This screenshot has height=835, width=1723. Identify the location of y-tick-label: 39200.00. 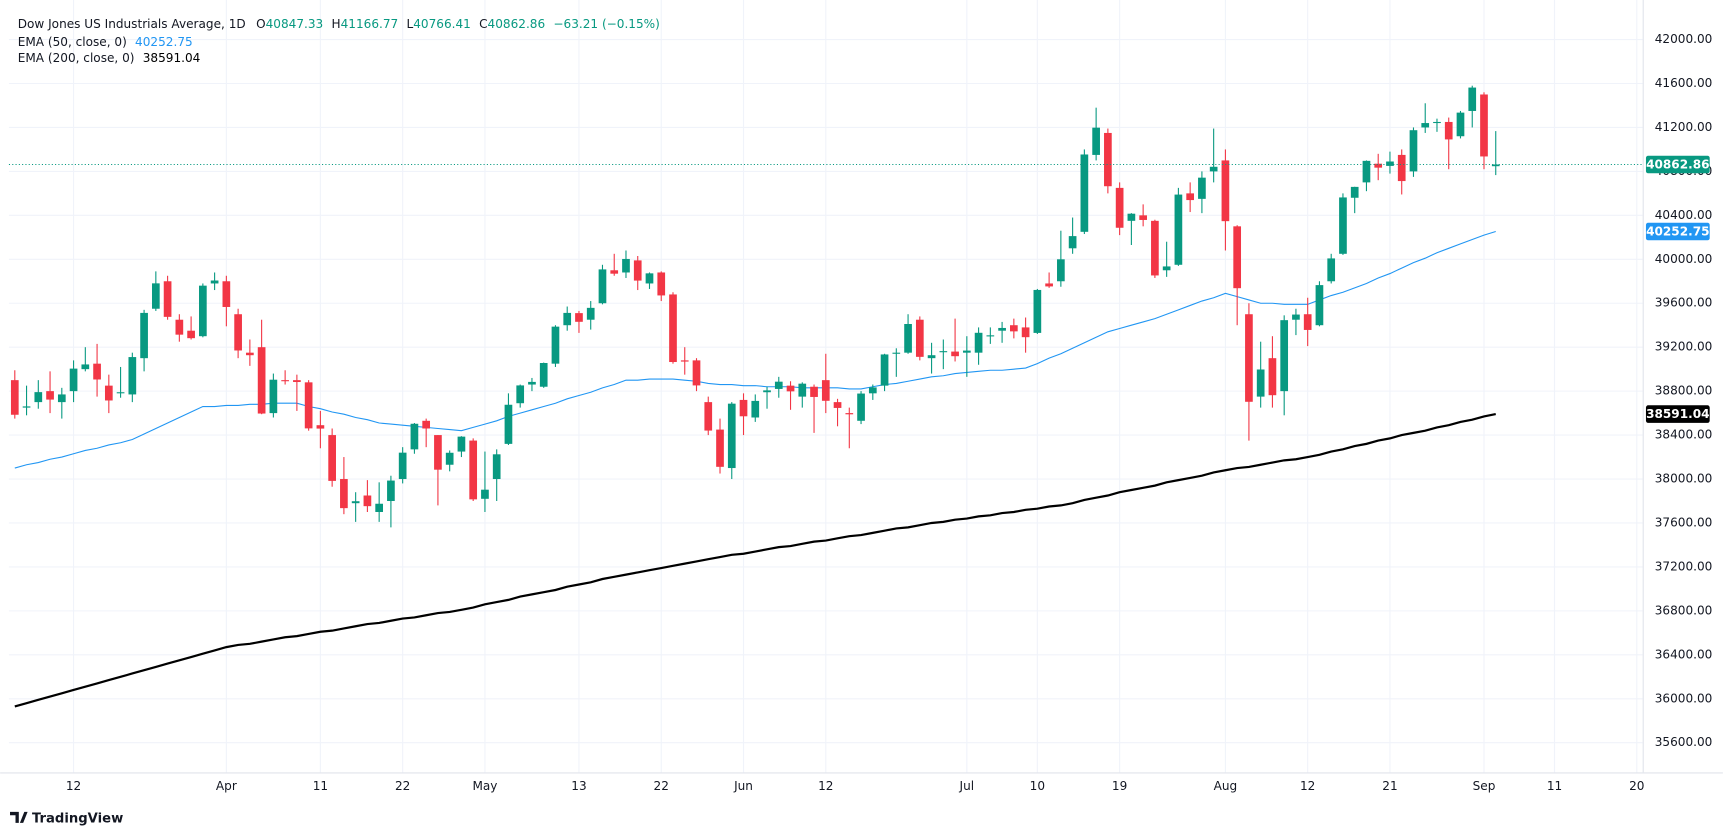
(1684, 347).